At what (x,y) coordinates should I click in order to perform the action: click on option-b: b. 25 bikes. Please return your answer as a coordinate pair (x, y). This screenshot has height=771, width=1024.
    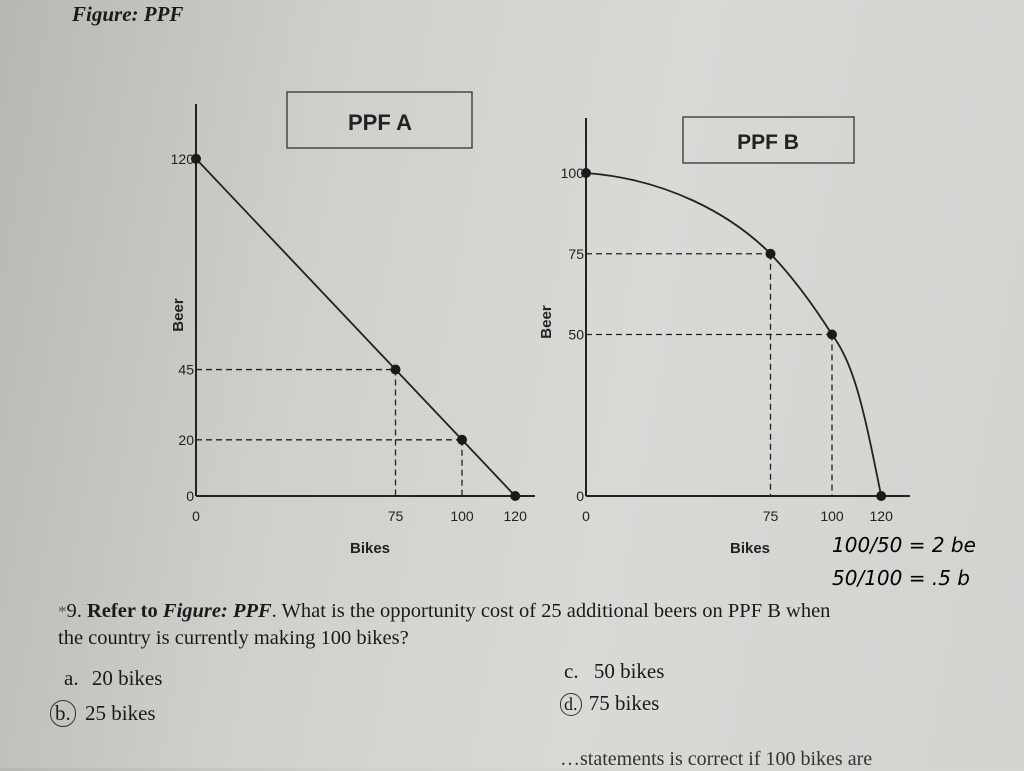
    Looking at the image, I should click on (103, 713).